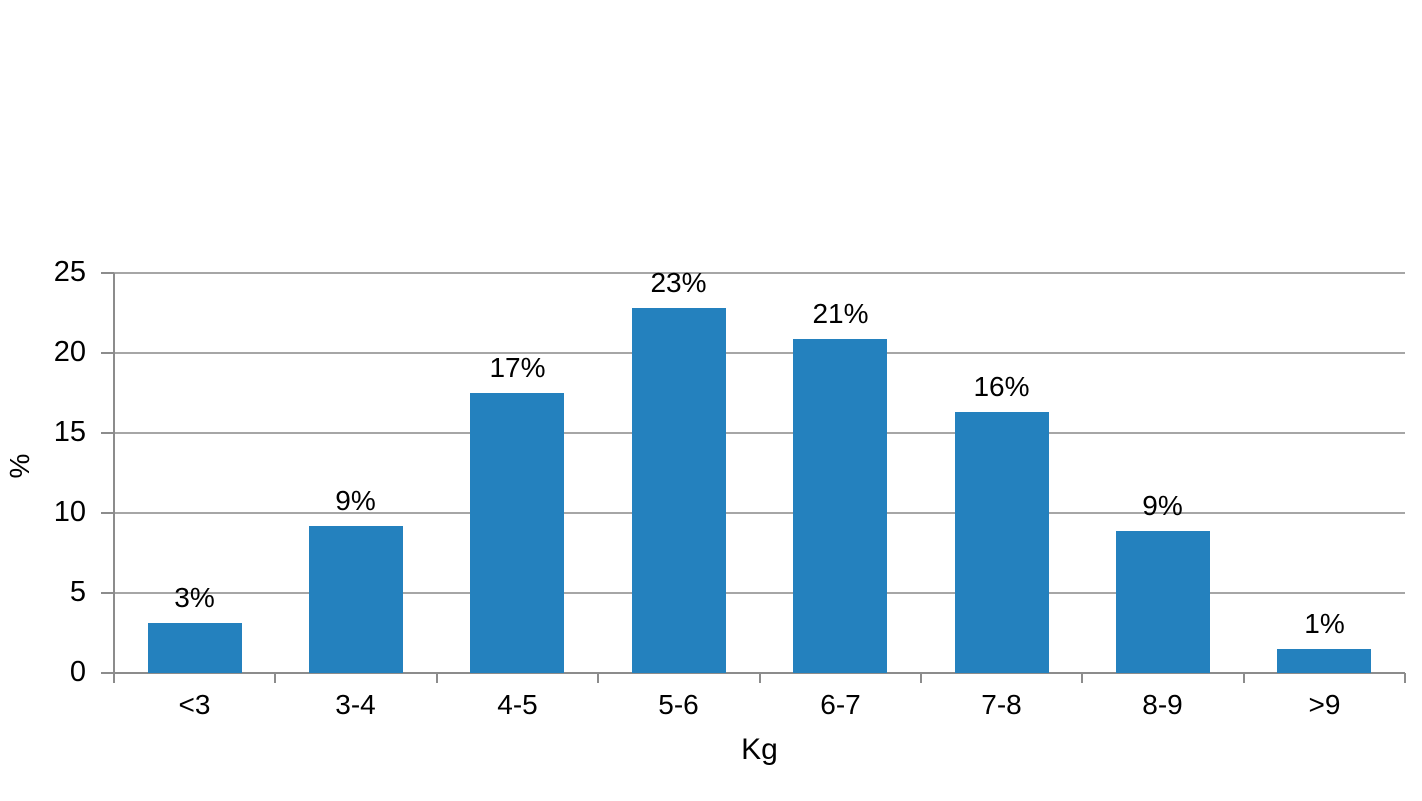  Describe the element at coordinates (517, 704) in the screenshot. I see `x-category-label: 4-5` at that location.